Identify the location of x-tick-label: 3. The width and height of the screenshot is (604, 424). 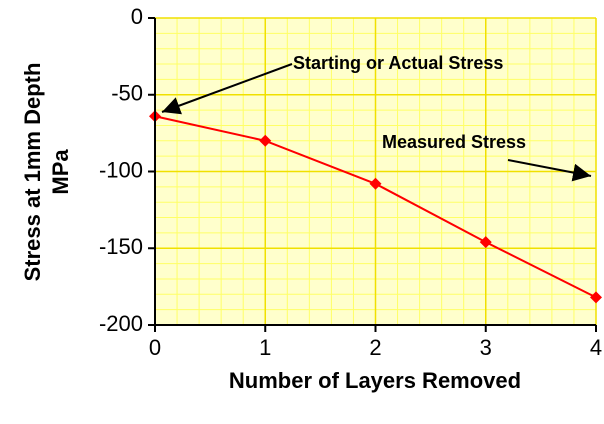
(486, 347).